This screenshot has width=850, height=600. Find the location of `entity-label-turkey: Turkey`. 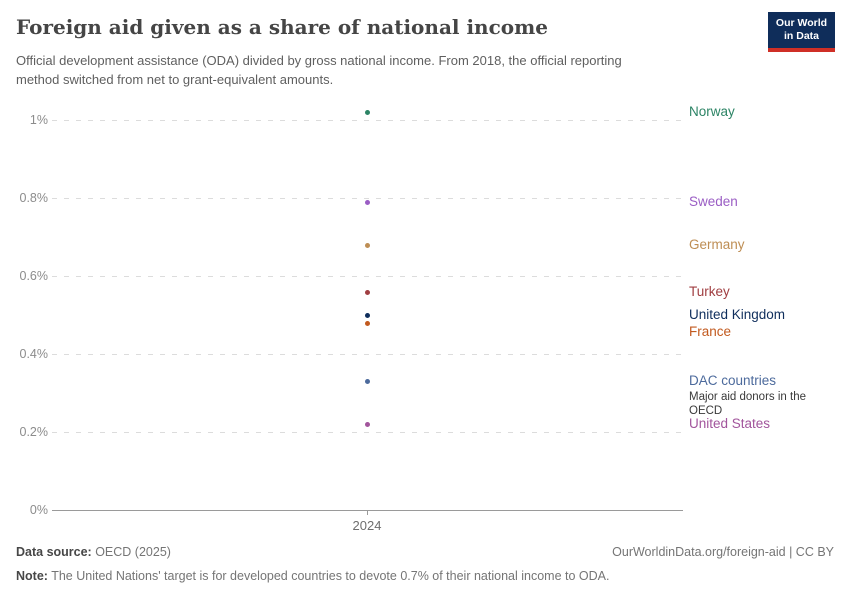

entity-label-turkey: Turkey is located at coordinates (709, 292).